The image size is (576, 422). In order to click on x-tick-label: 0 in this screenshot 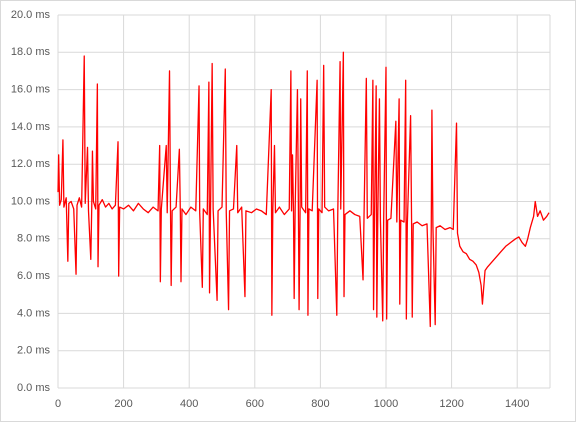, I will do `click(58, 404)`.